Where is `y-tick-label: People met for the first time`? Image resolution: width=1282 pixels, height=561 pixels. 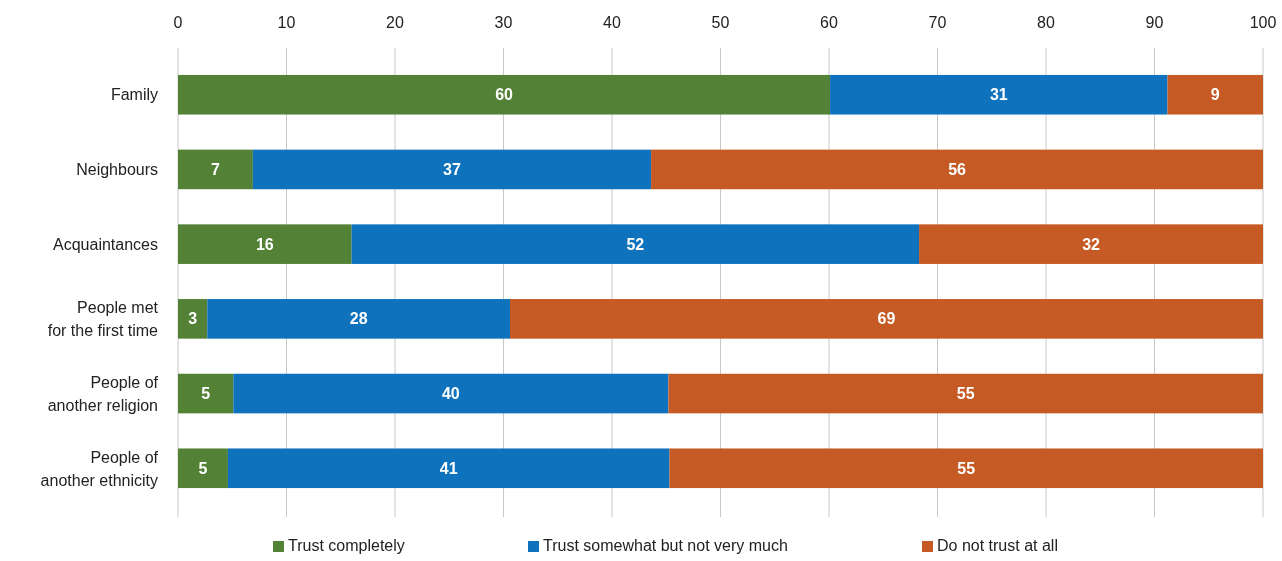 y-tick-label: People met for the first time is located at coordinates (103, 319).